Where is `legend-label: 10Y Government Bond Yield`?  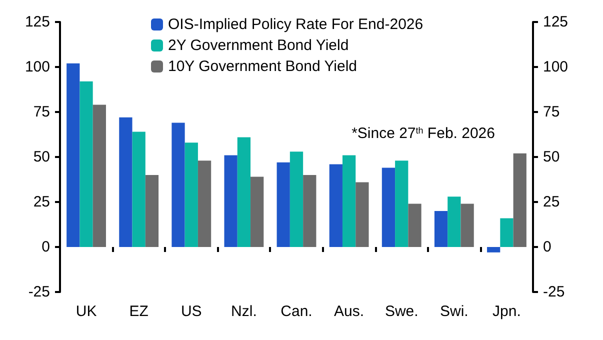 legend-label: 10Y Government Bond Yield is located at coordinates (263, 66).